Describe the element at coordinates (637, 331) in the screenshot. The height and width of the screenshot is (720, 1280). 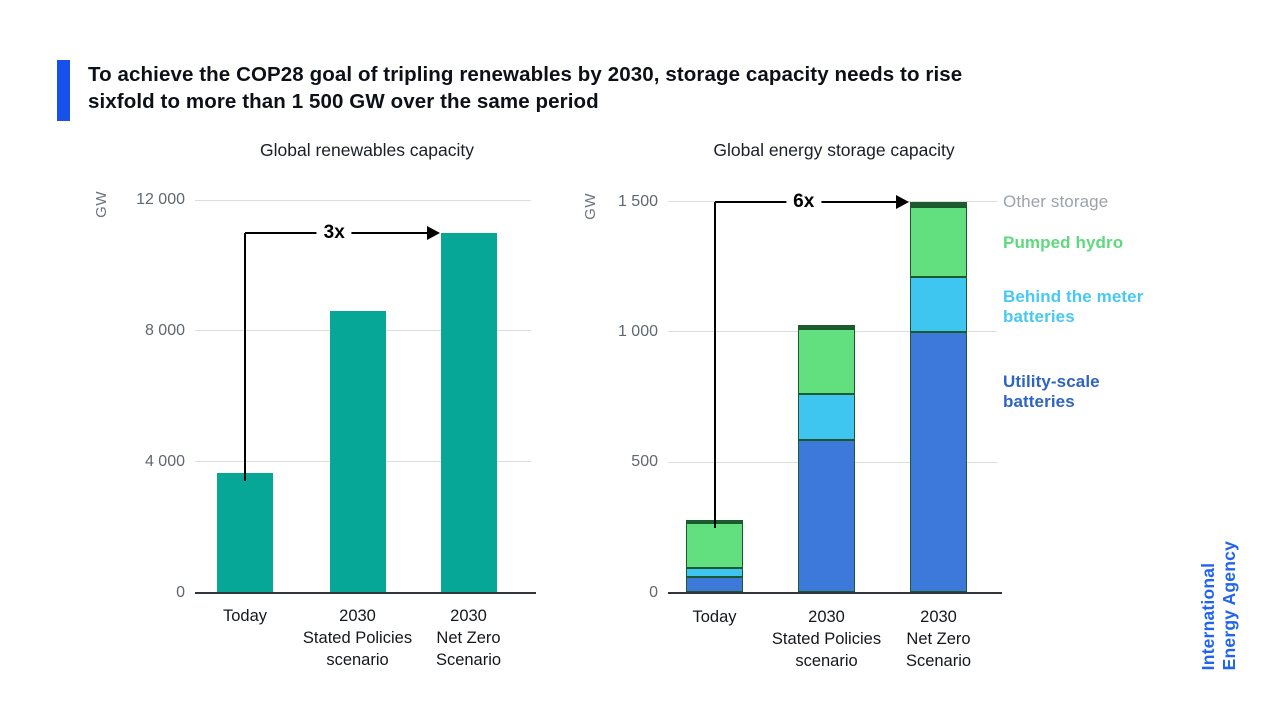
I see `y-tick-label: 1 000` at that location.